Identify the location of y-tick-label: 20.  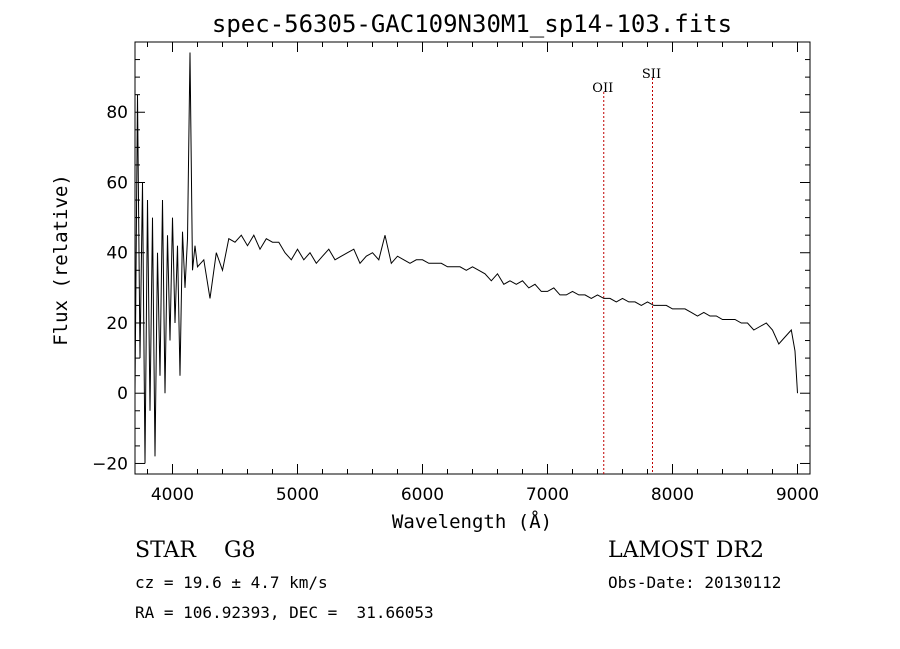
(117, 324).